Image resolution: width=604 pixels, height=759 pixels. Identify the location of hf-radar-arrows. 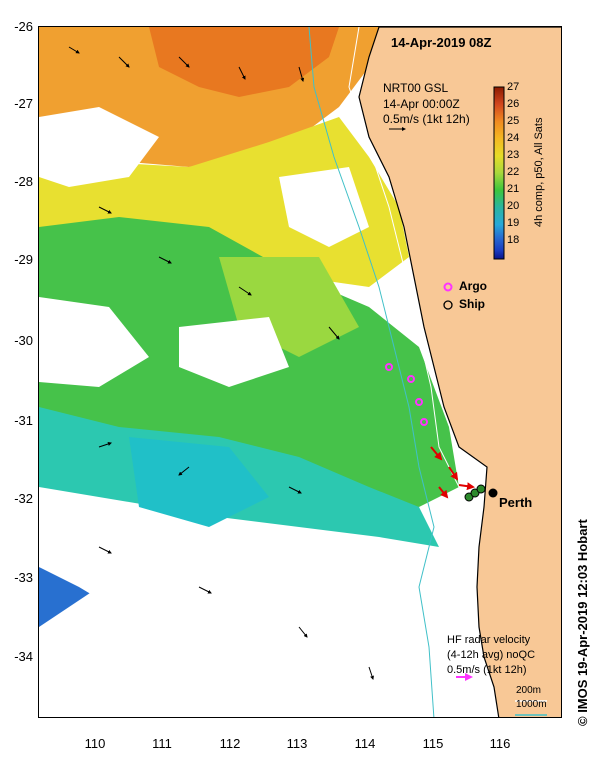
(452, 472).